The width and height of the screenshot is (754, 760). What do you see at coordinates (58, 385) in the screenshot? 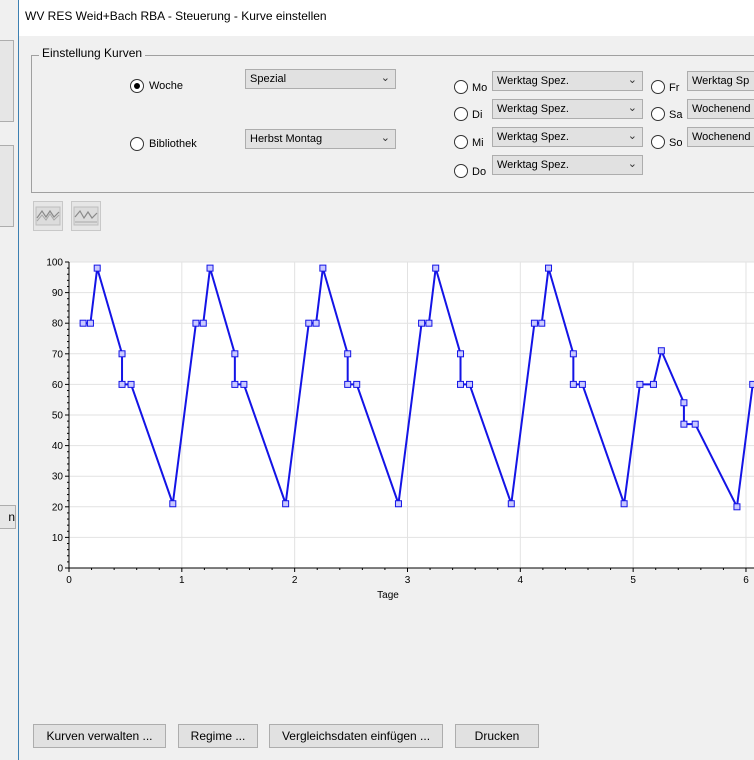
I see `y-tick-label: 60` at bounding box center [58, 385].